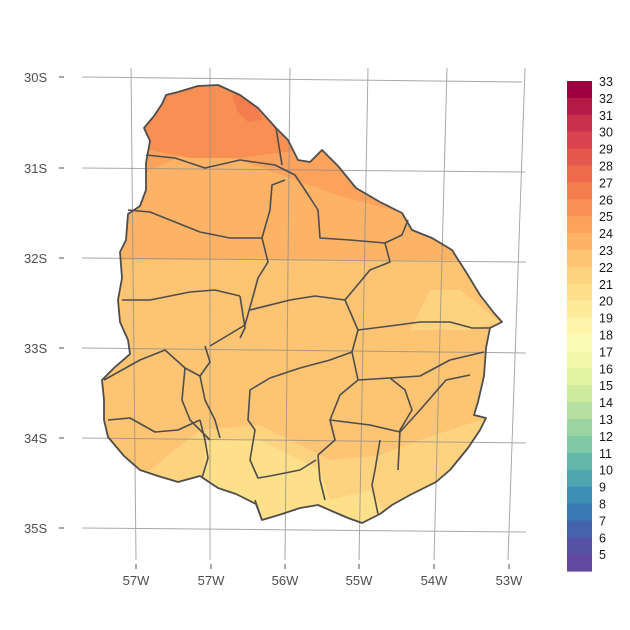  Describe the element at coordinates (35, 258) in the screenshot. I see `lat-label-32s: 32S` at that location.